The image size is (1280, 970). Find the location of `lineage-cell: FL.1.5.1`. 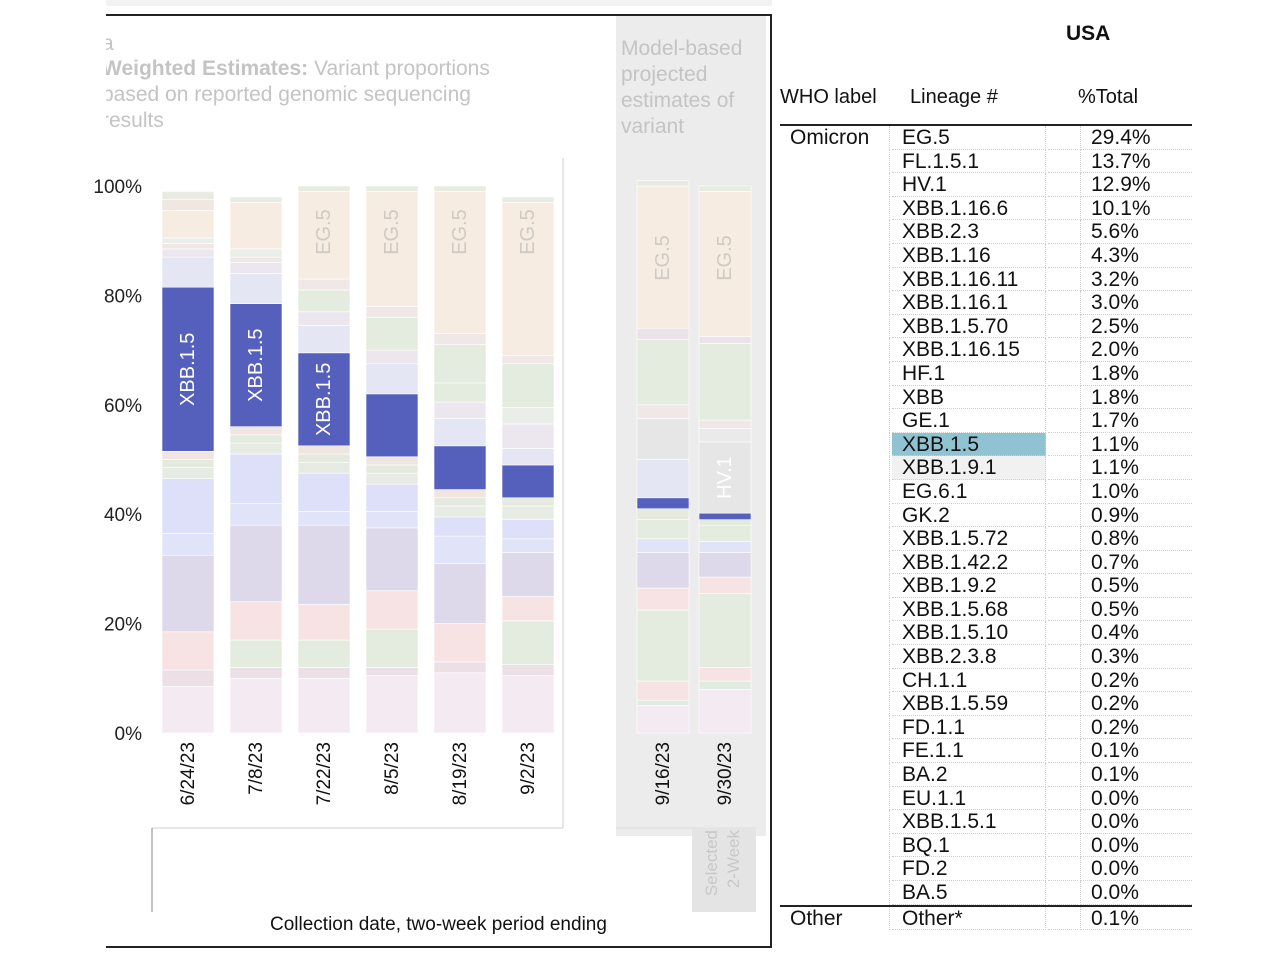

lineage-cell: FL.1.5.1 is located at coordinates (969, 161).